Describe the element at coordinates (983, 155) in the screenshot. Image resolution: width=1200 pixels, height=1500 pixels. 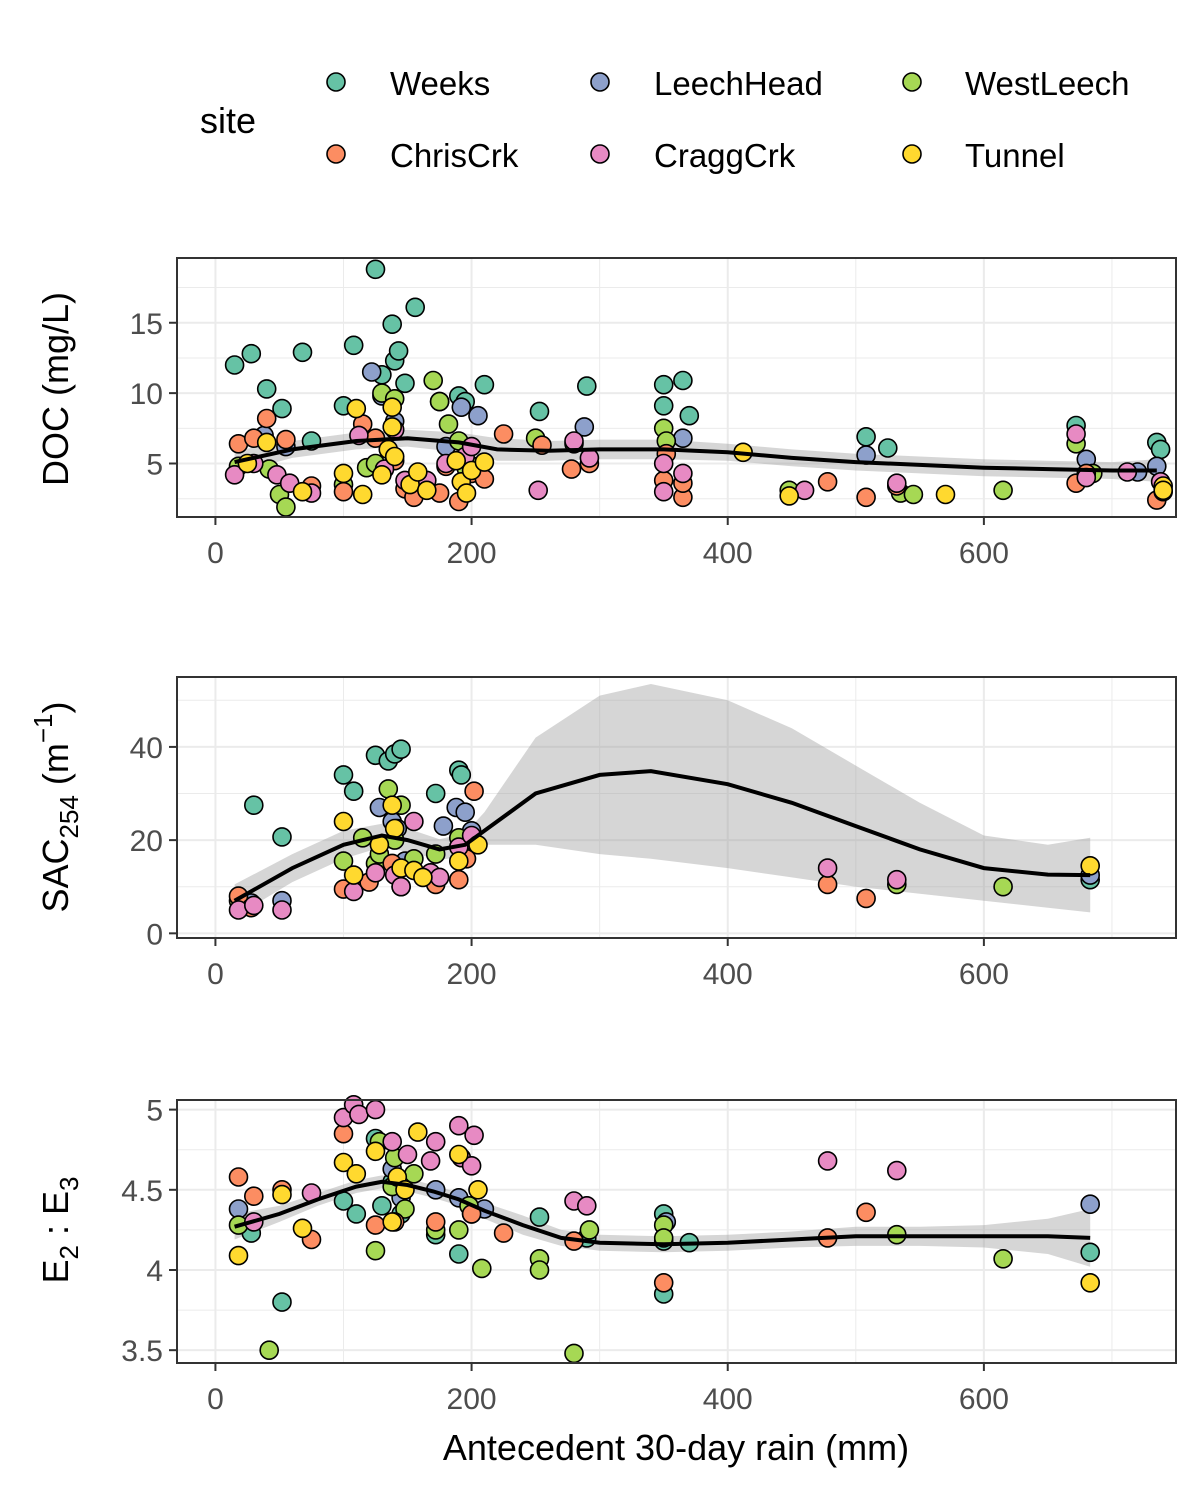
I see `legend-item-tunnel: Tunnel` at that location.